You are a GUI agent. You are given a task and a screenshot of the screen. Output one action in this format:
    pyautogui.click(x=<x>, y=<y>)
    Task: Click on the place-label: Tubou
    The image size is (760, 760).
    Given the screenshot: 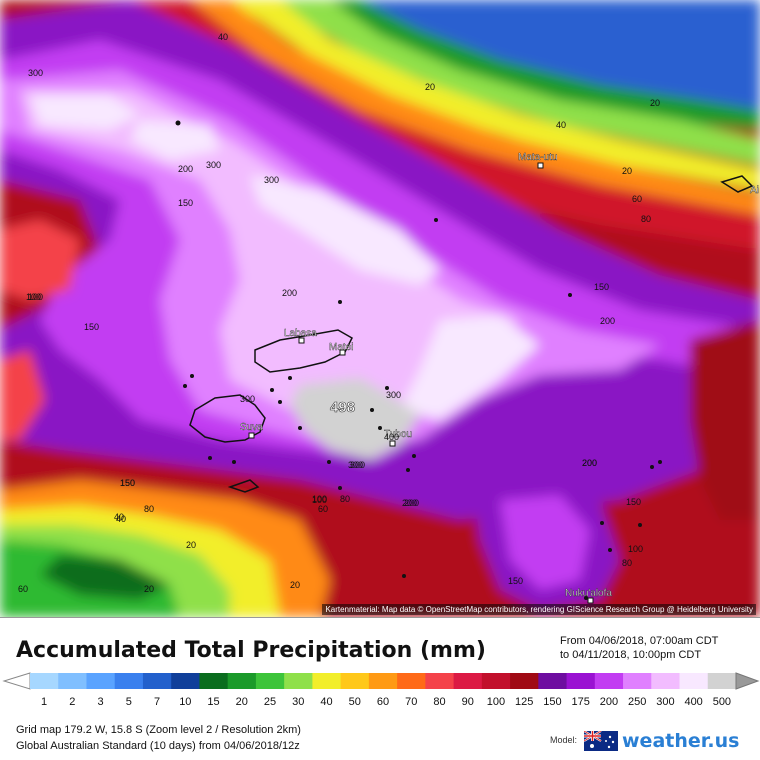 What is the action you would take?
    pyautogui.click(x=398, y=434)
    